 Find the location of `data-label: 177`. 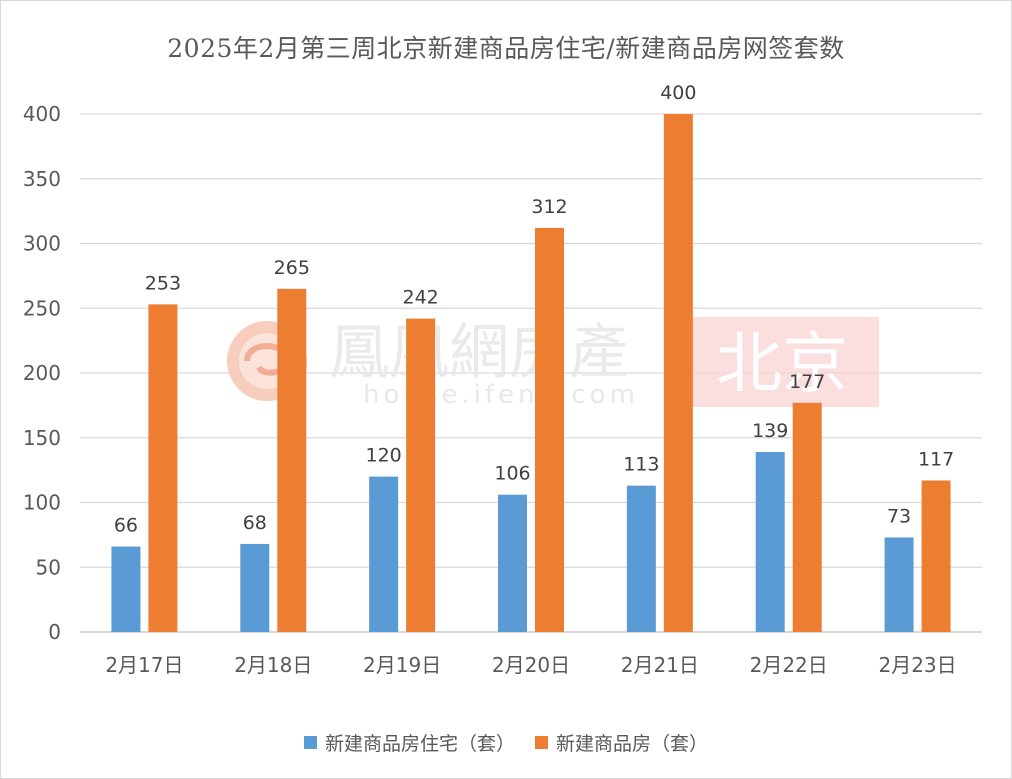

data-label: 177 is located at coordinates (807, 382).